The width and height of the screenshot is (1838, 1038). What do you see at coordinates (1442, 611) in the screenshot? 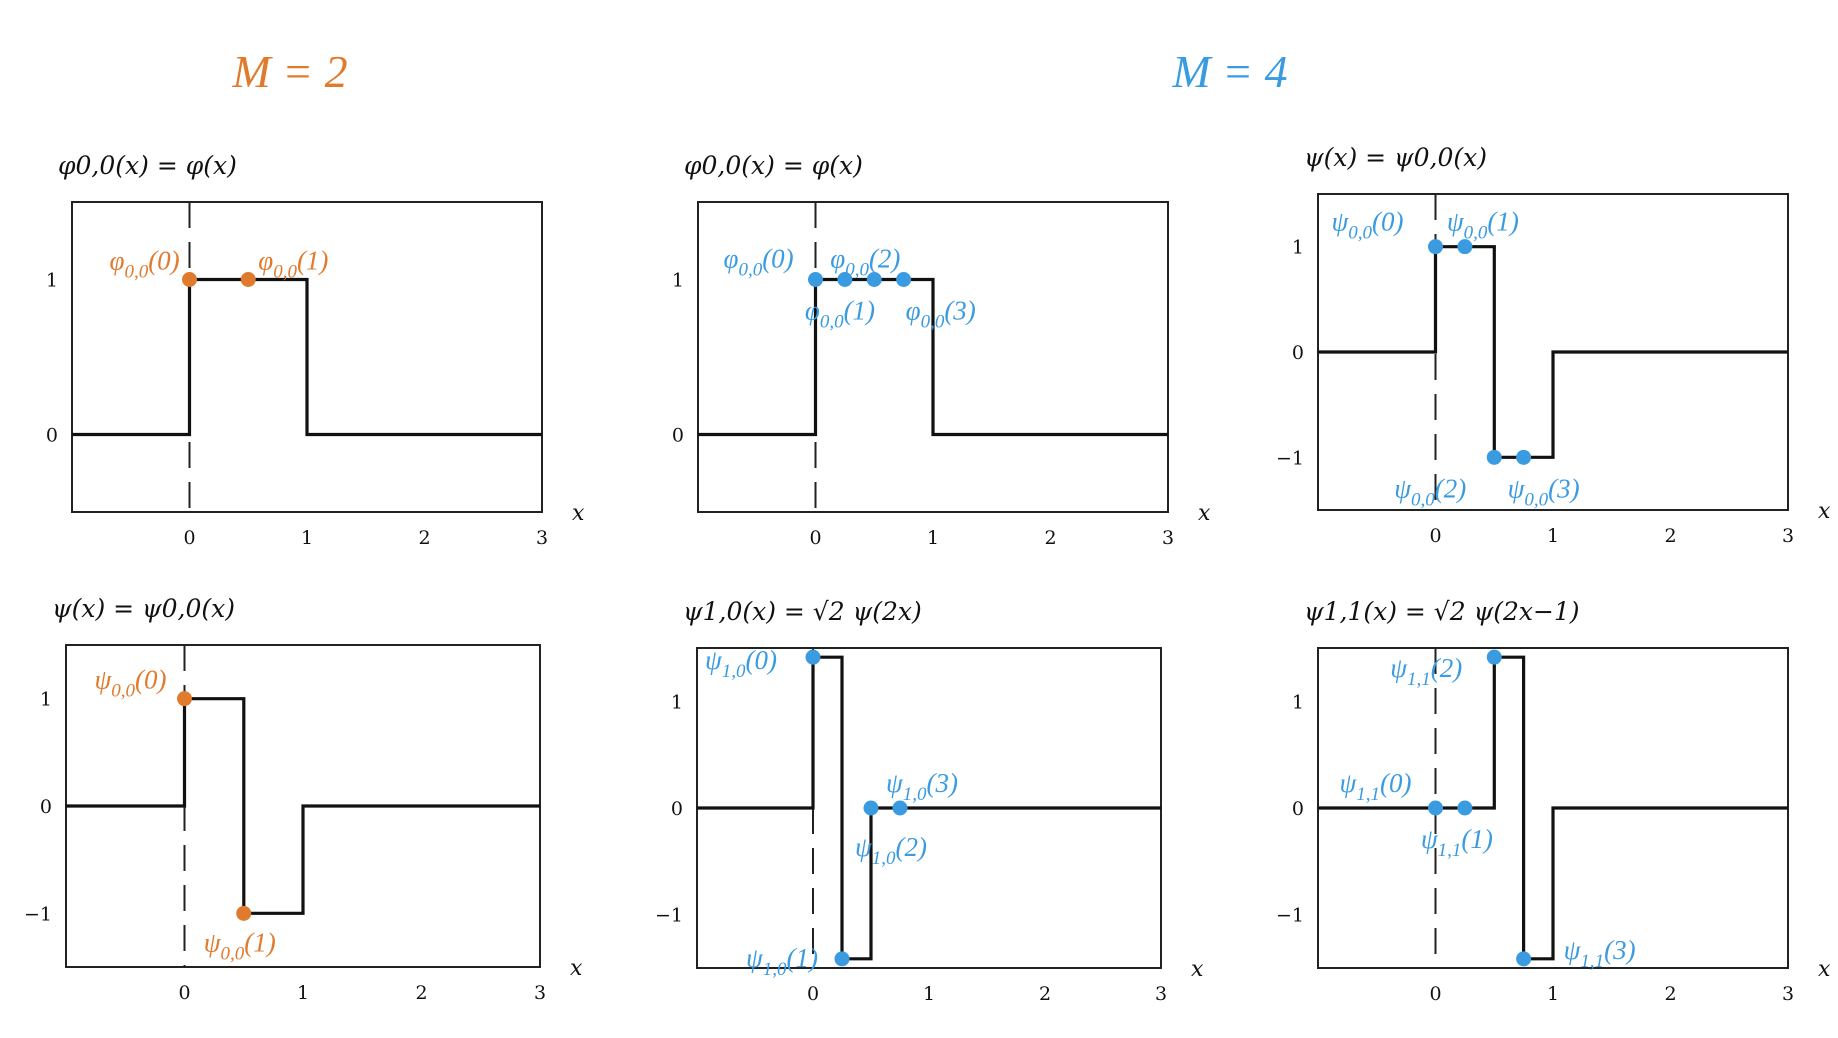
I see `panel-title: ψ1,1(x) = √2 ψ(2x−1)` at bounding box center [1442, 611].